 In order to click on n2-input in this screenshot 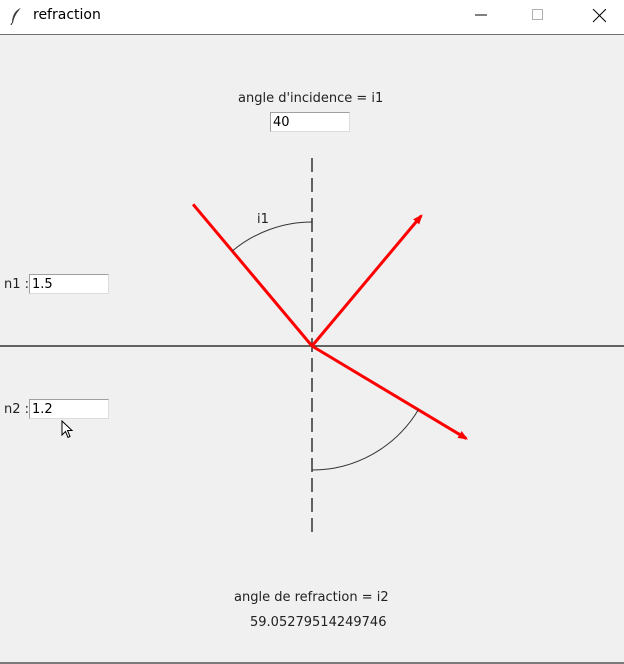, I will do `click(69, 409)`.